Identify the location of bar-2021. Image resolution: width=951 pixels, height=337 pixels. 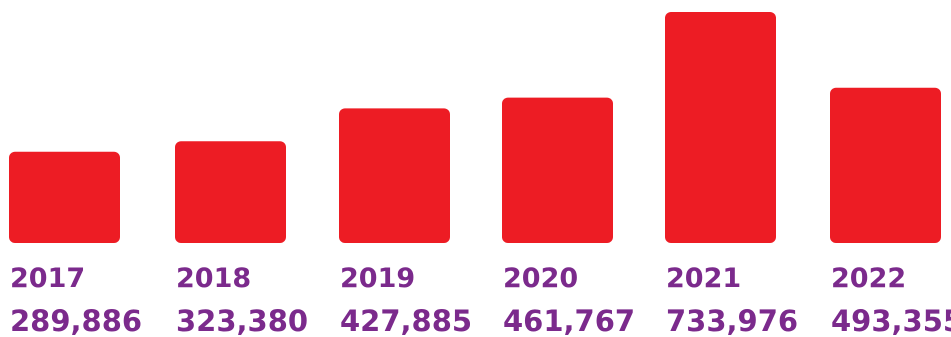
(720, 127).